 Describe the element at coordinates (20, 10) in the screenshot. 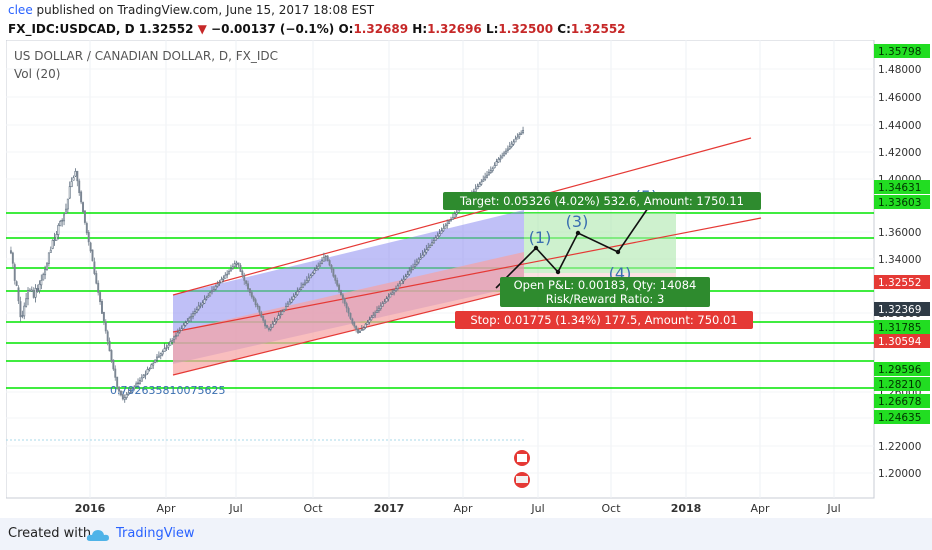

I see `author-link: clee` at that location.